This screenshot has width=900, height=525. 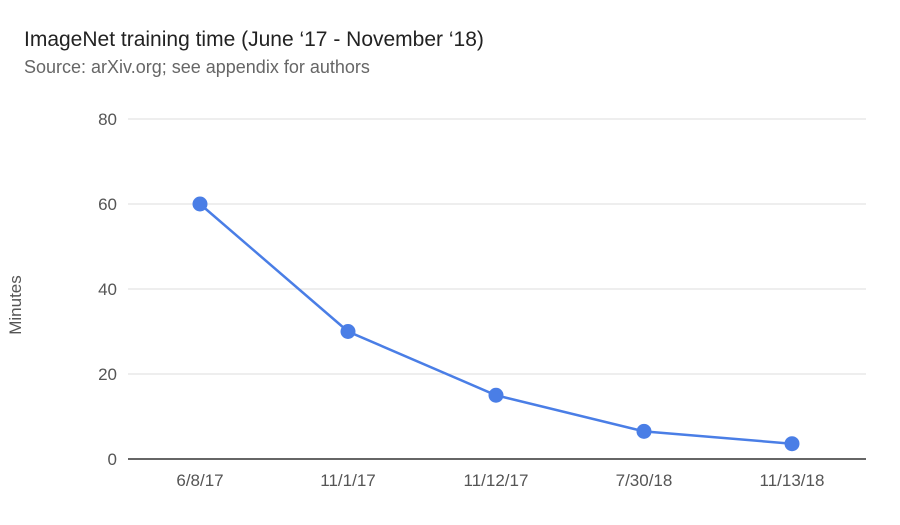 I want to click on y-tick-label: 20, so click(x=107, y=374).